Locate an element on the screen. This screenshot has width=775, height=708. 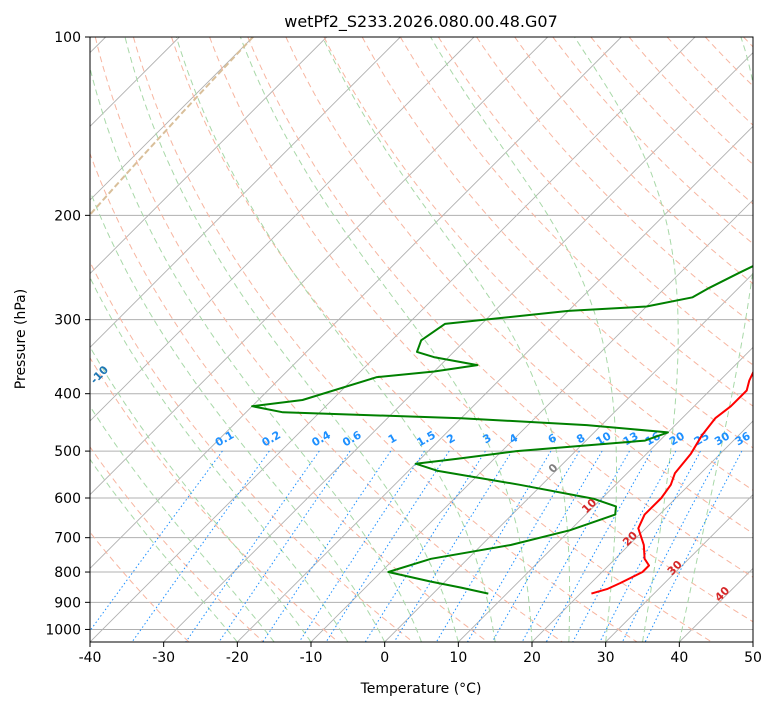
mixing-ratio-label: 2 is located at coordinates (450, 438).